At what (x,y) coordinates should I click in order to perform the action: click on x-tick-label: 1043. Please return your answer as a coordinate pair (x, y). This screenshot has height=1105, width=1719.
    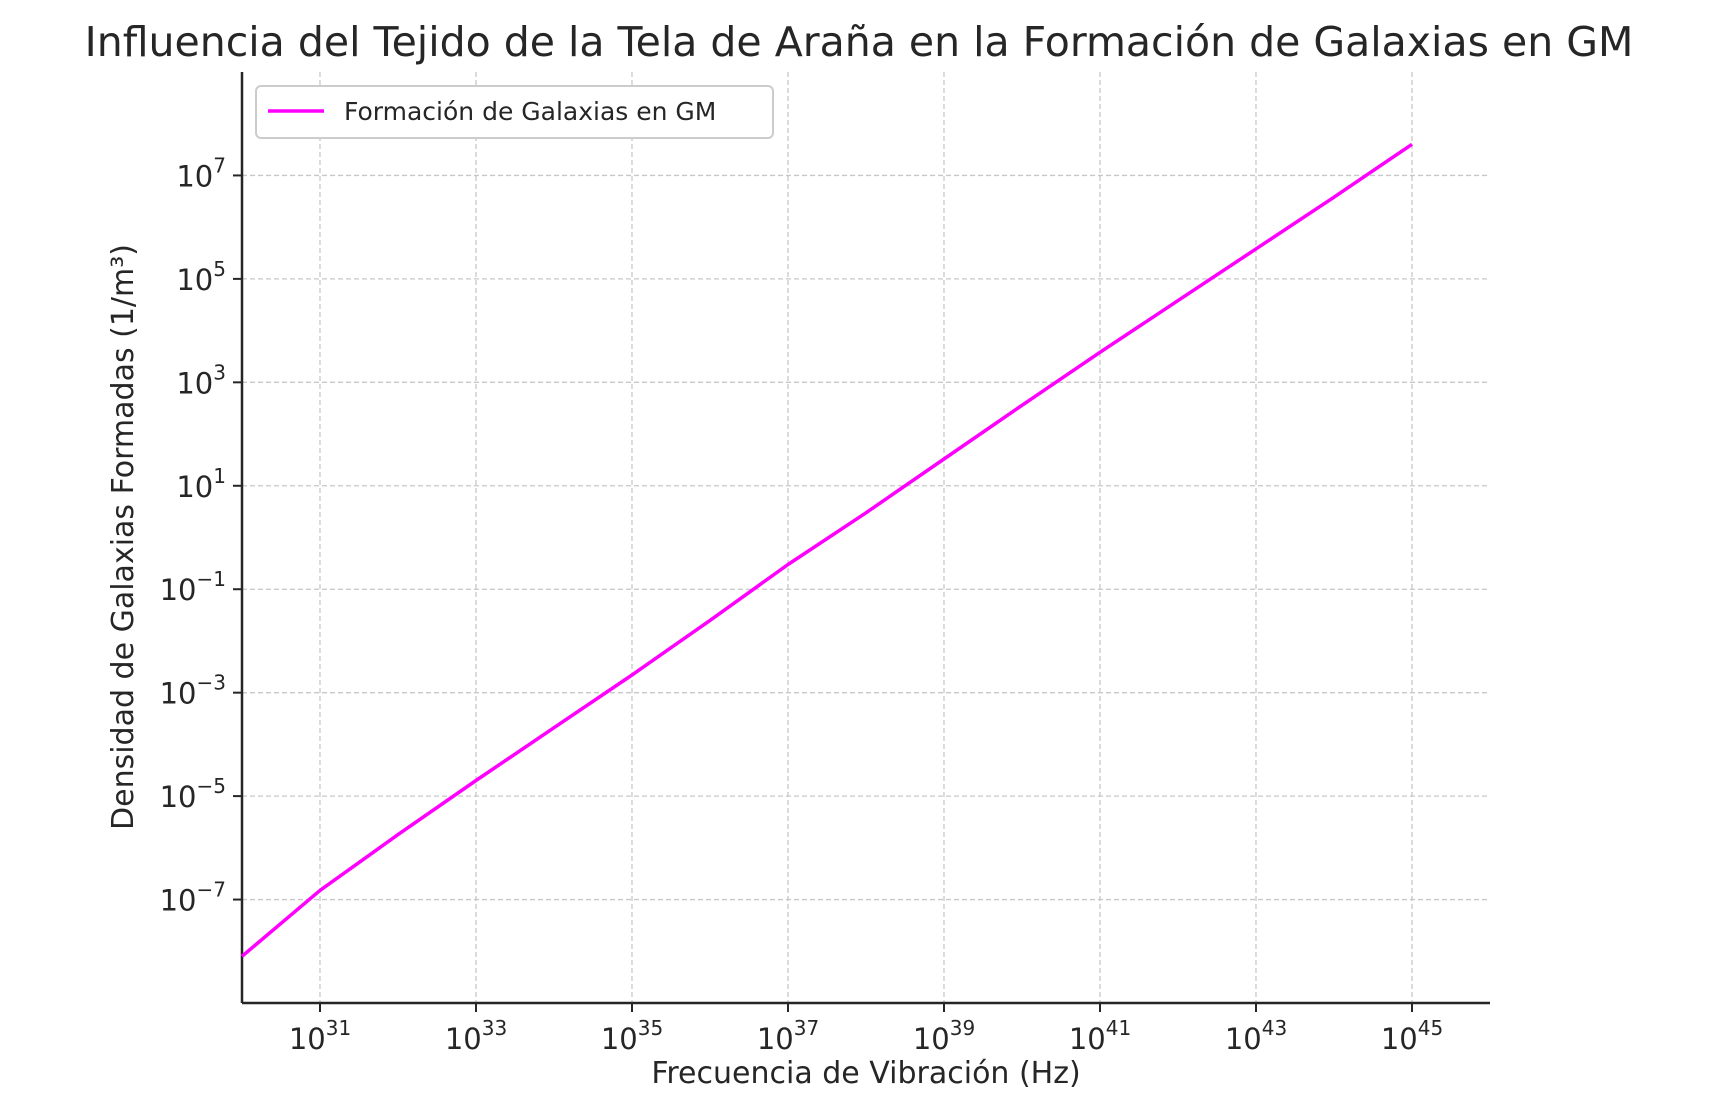
    Looking at the image, I should click on (1256, 1036).